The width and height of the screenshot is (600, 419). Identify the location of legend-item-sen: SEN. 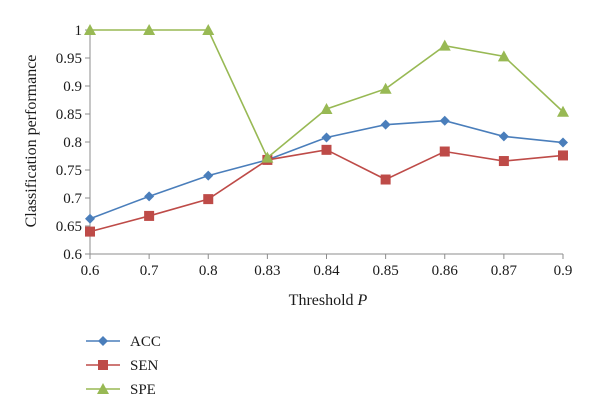
(122, 366).